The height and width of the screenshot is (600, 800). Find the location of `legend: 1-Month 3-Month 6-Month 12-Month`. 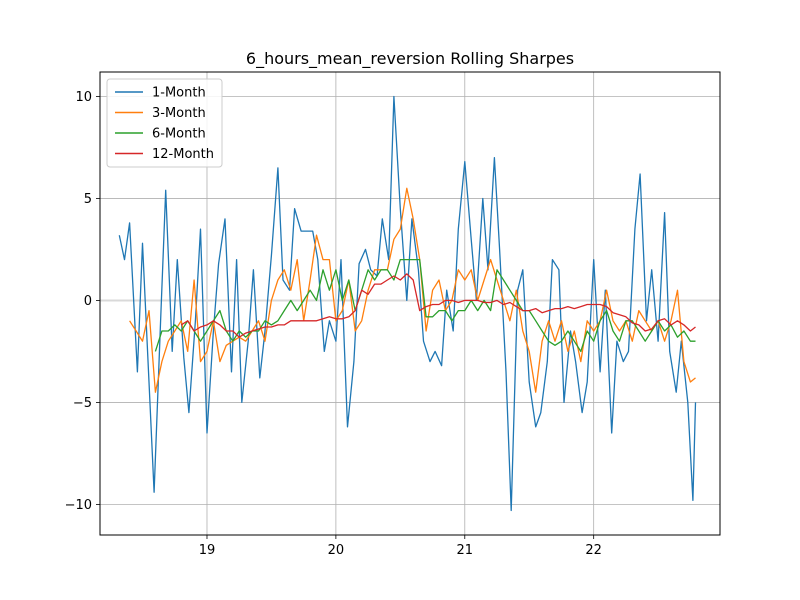

legend: 1-Month 3-Month 6-Month 12-Month is located at coordinates (164, 123).